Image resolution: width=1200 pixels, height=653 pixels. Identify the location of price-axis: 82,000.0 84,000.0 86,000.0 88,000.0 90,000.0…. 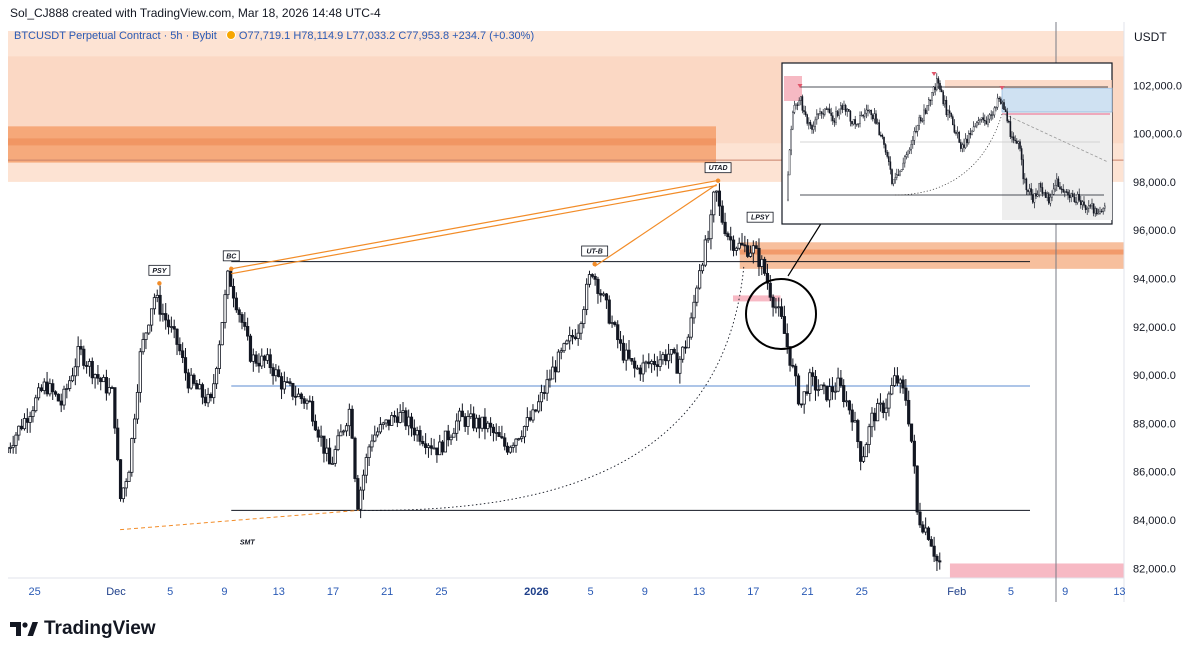
(1157, 327).